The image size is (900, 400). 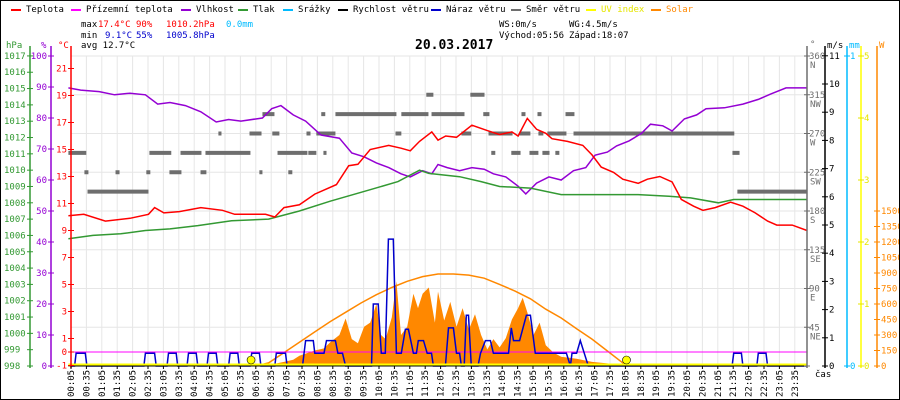 I want to click on x-tick-label: 10:35, so click(x=395, y=383).